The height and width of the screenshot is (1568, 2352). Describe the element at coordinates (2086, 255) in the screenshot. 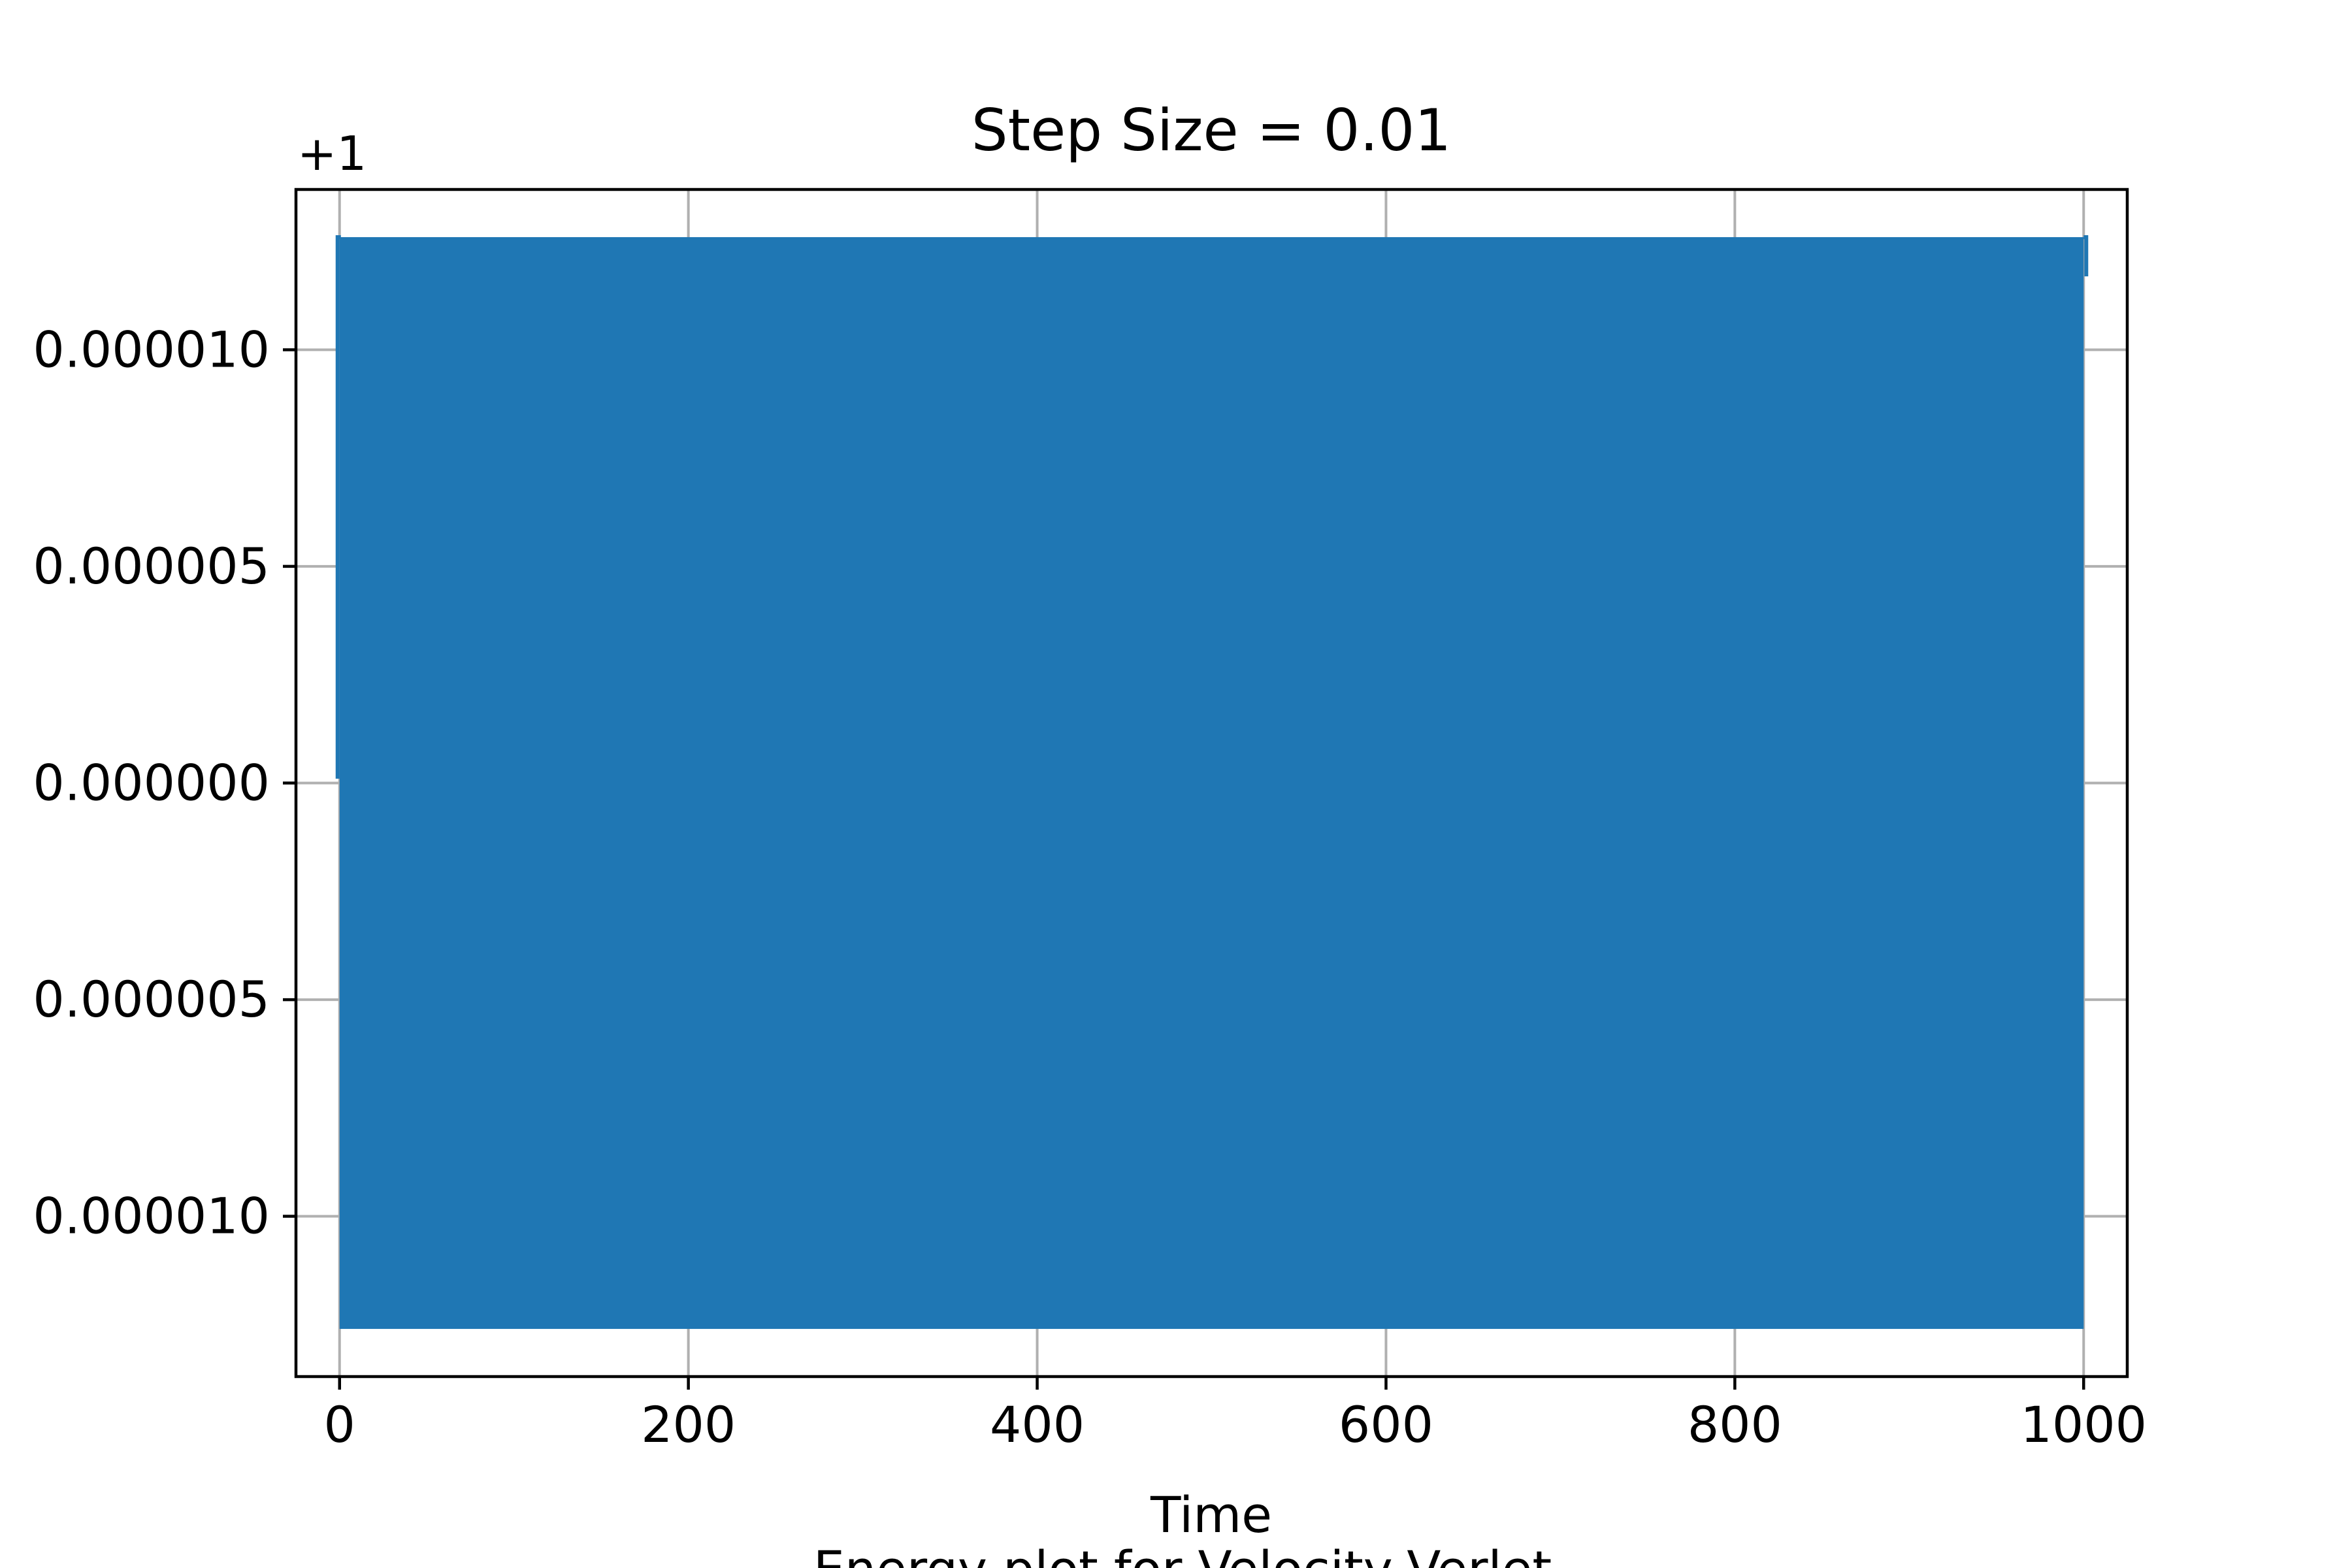

I see `energy-series-end` at that location.